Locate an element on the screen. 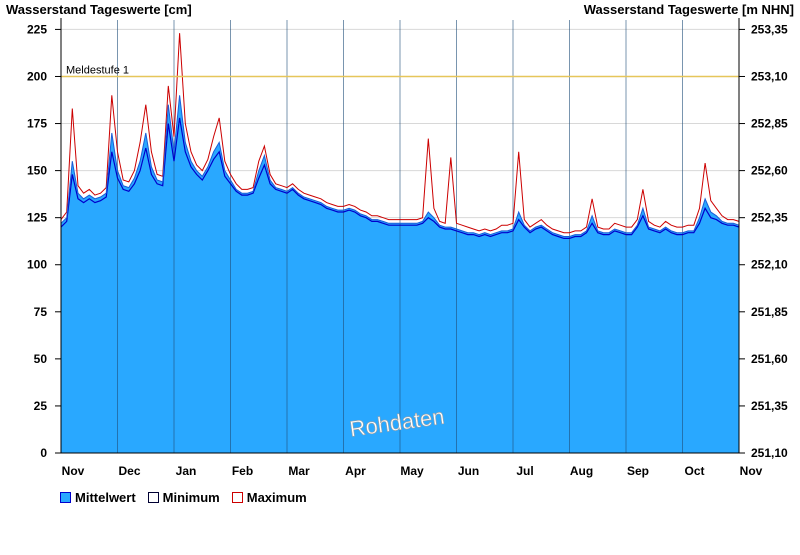  y-tick-label-right: 253,10 is located at coordinates (769, 76).